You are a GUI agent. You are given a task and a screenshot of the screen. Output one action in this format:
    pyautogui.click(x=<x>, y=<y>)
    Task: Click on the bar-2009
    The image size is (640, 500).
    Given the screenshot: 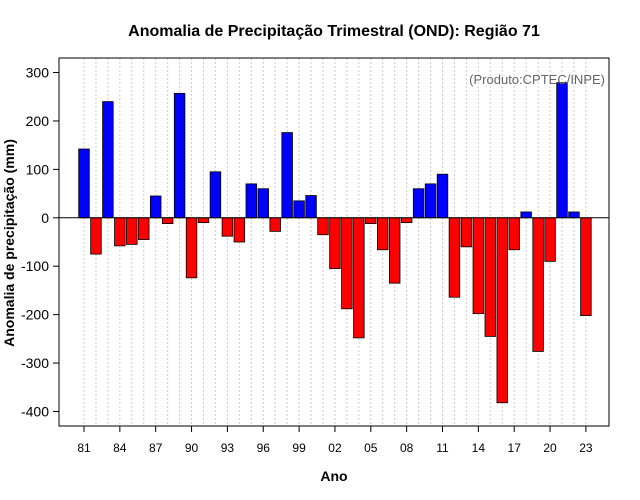 What is the action you would take?
    pyautogui.click(x=418, y=203)
    